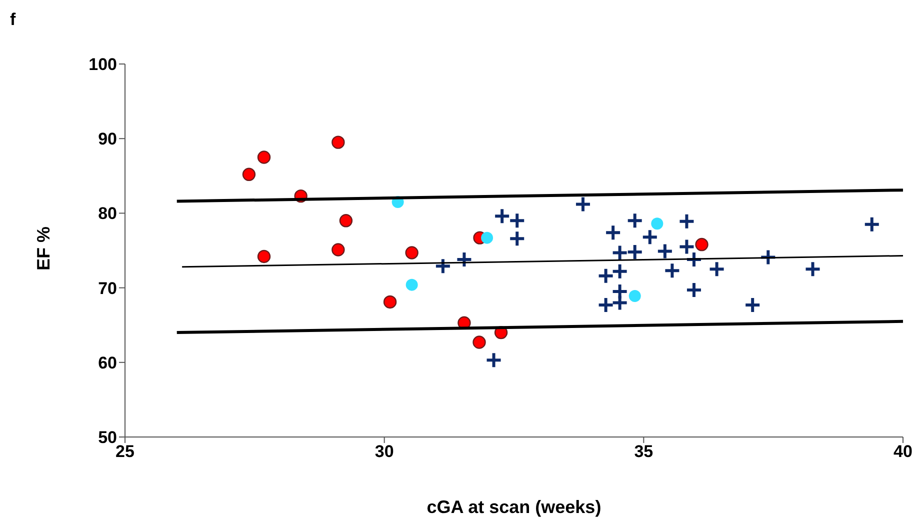  Describe the element at coordinates (107, 288) in the screenshot. I see `y-tick-label: 70` at that location.